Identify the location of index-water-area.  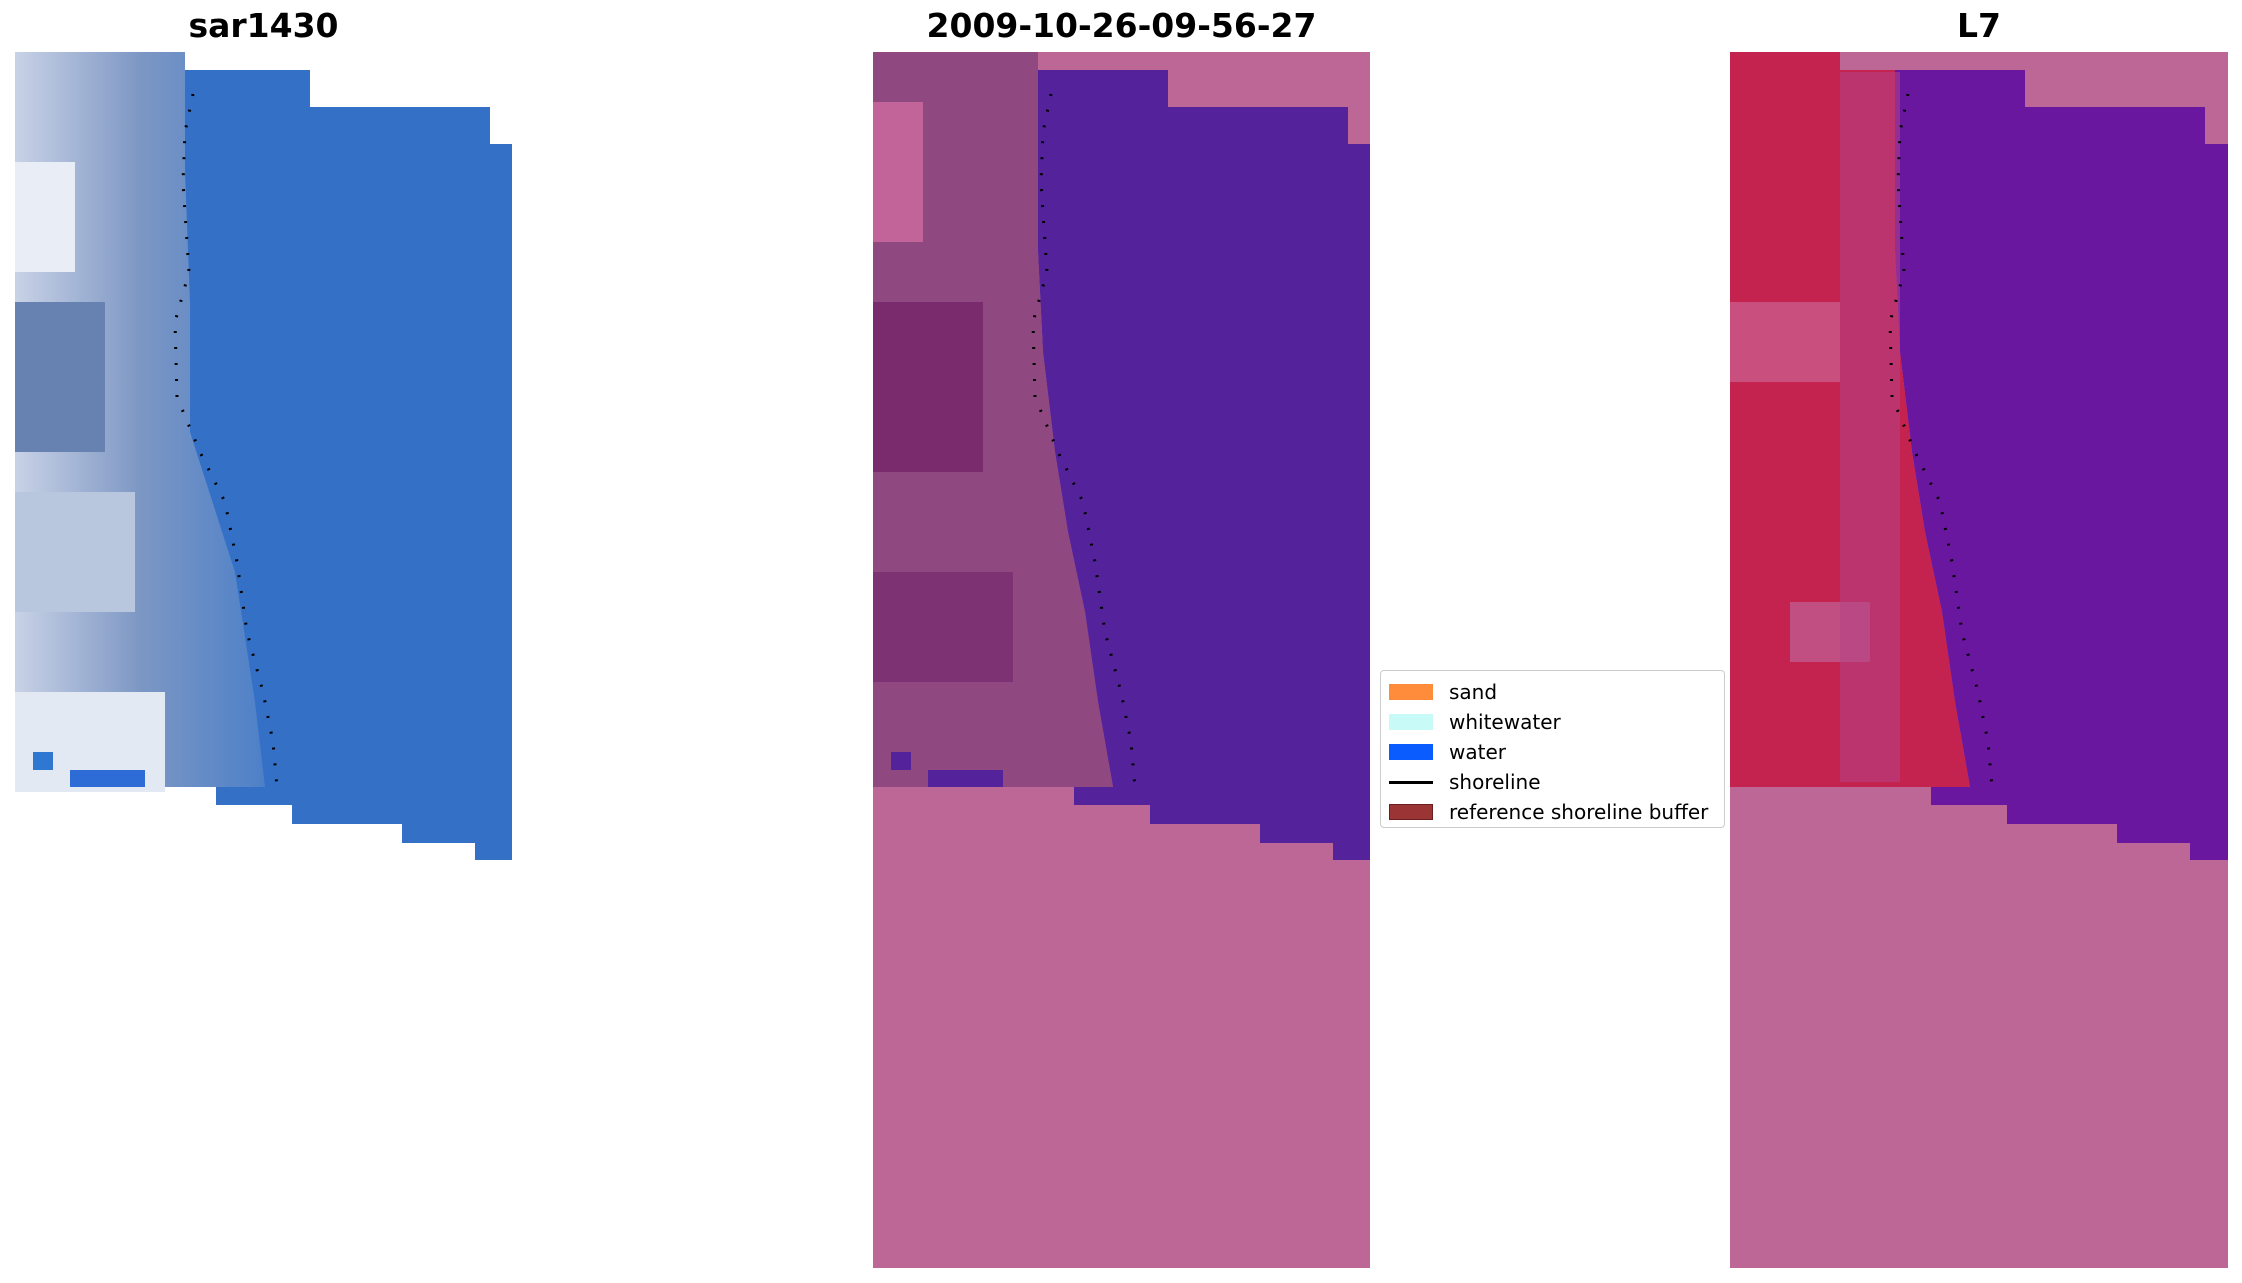
(2061, 465).